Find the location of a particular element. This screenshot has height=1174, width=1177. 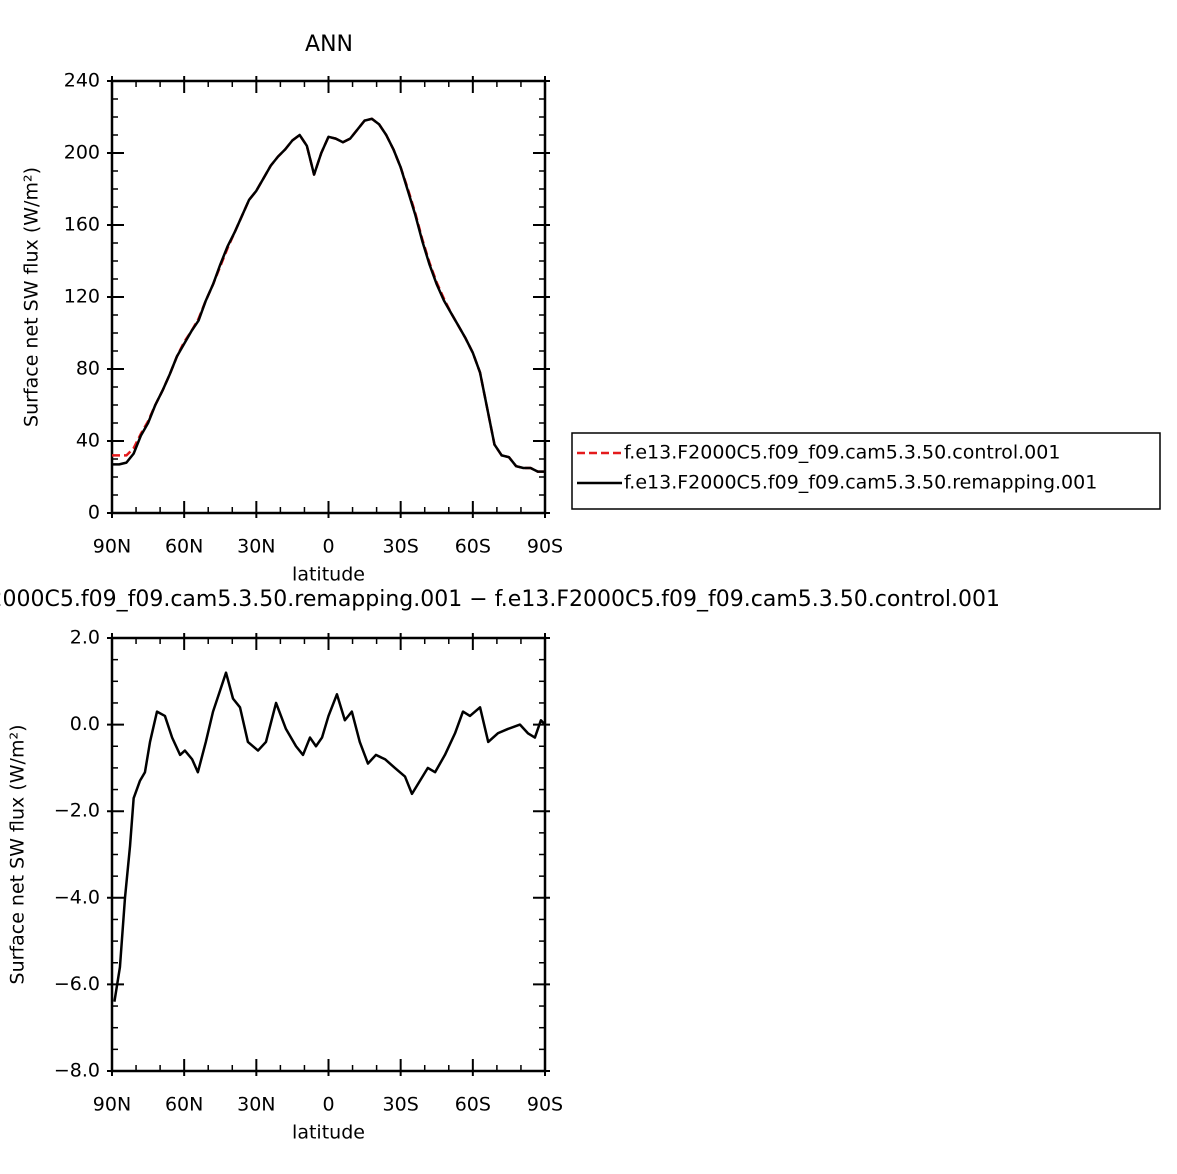

y-tick-label: −2.0 is located at coordinates (77, 811).